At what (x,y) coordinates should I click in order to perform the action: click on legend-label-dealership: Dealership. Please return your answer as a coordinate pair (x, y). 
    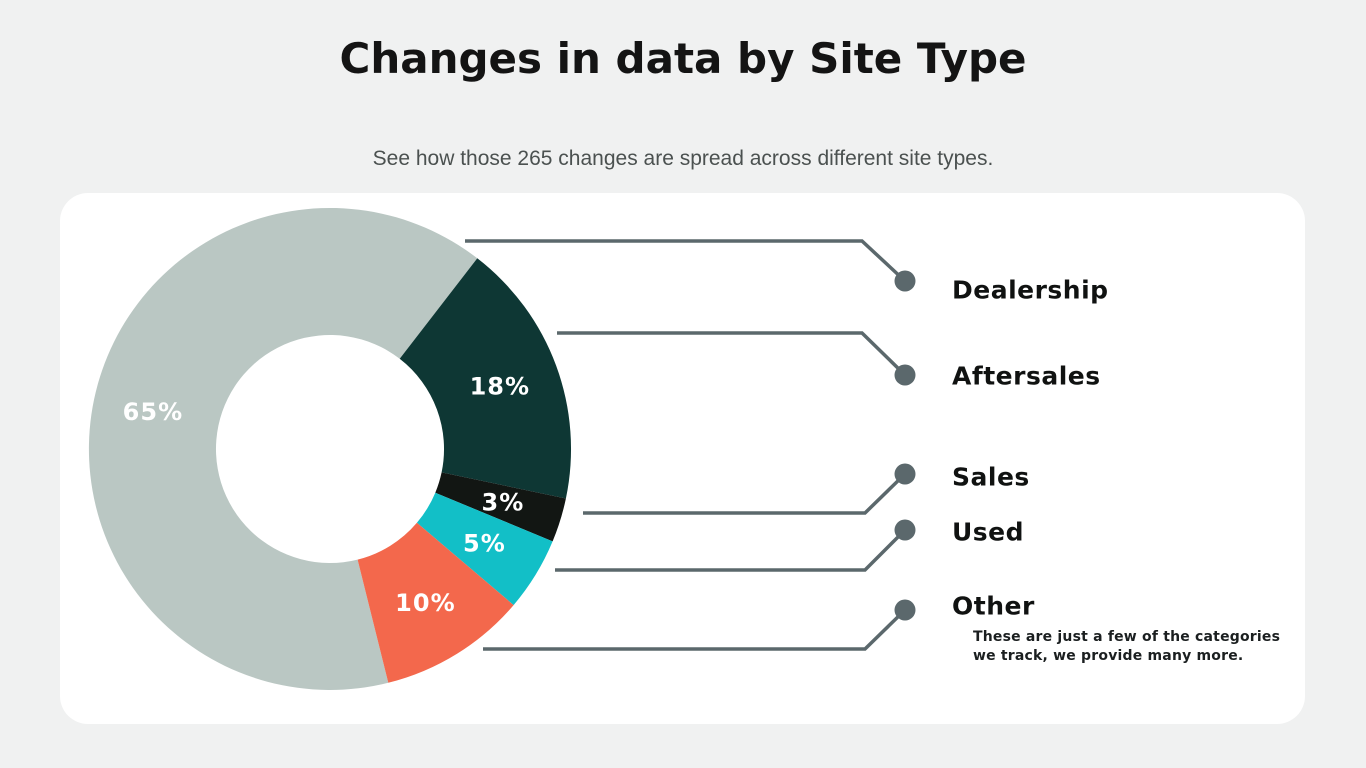
    Looking at the image, I should click on (1030, 290).